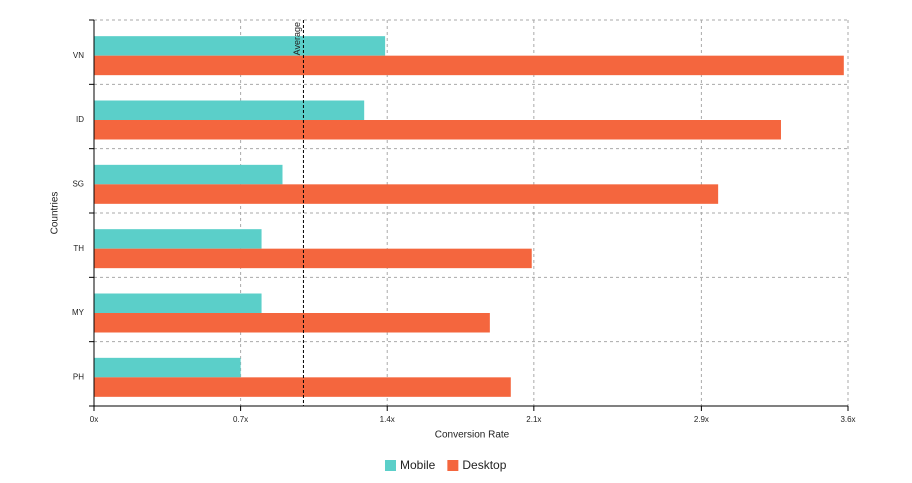 This screenshot has width=912, height=483. What do you see at coordinates (472, 435) in the screenshot?
I see `x-axis-label: Conversion Rate` at bounding box center [472, 435].